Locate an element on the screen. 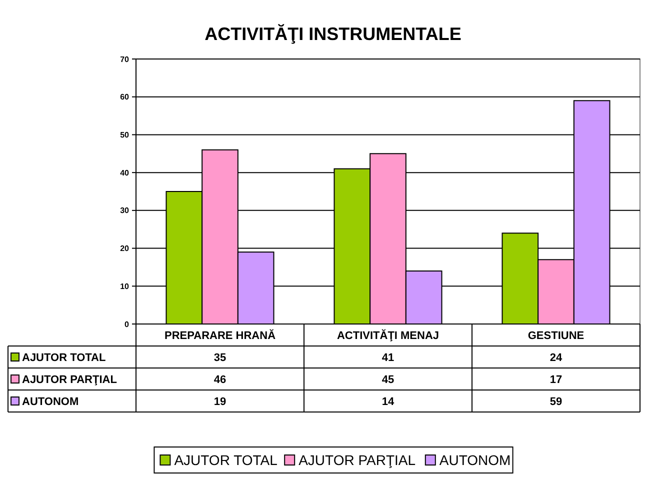  x-tick-label: ACTIVITĂŢI MENAJ is located at coordinates (388, 335).